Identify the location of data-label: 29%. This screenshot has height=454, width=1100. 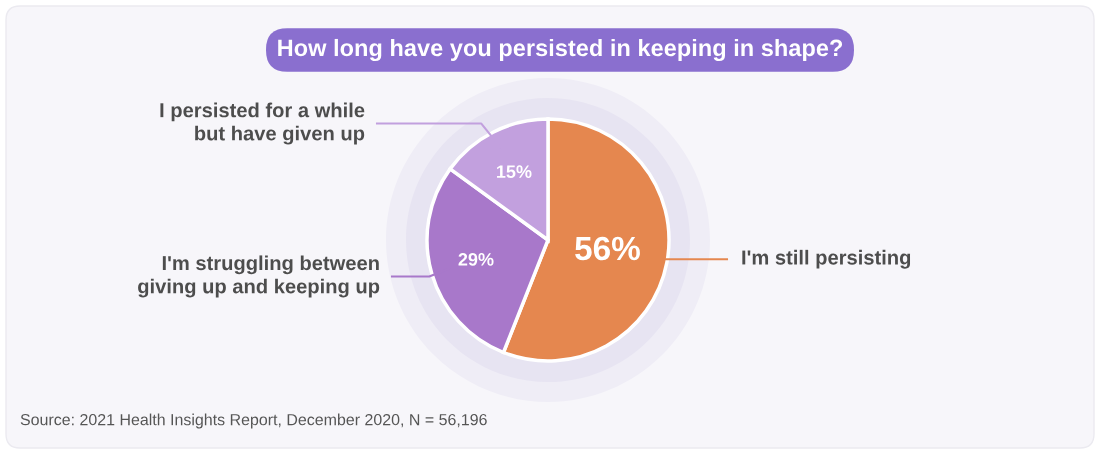
(476, 259).